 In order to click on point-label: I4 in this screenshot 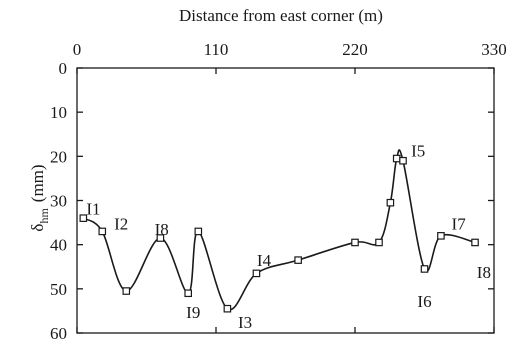, I will do `click(264, 260)`.